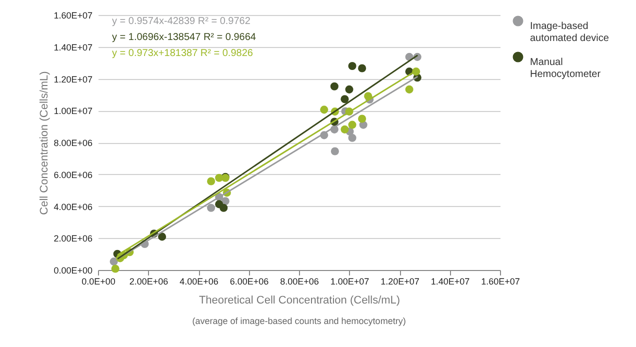  What do you see at coordinates (249, 281) in the screenshot?
I see `x-tick-label: 6.00E+06` at bounding box center [249, 281].